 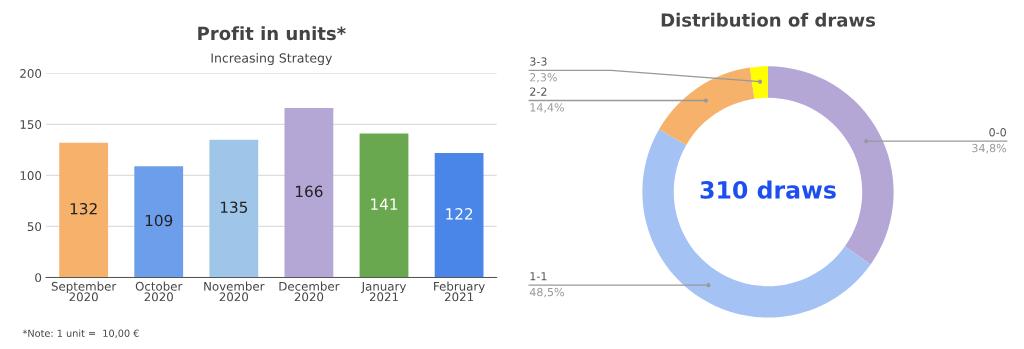 What do you see at coordinates (543, 78) in the screenshot?
I see `data-label: 2,3%` at bounding box center [543, 78].